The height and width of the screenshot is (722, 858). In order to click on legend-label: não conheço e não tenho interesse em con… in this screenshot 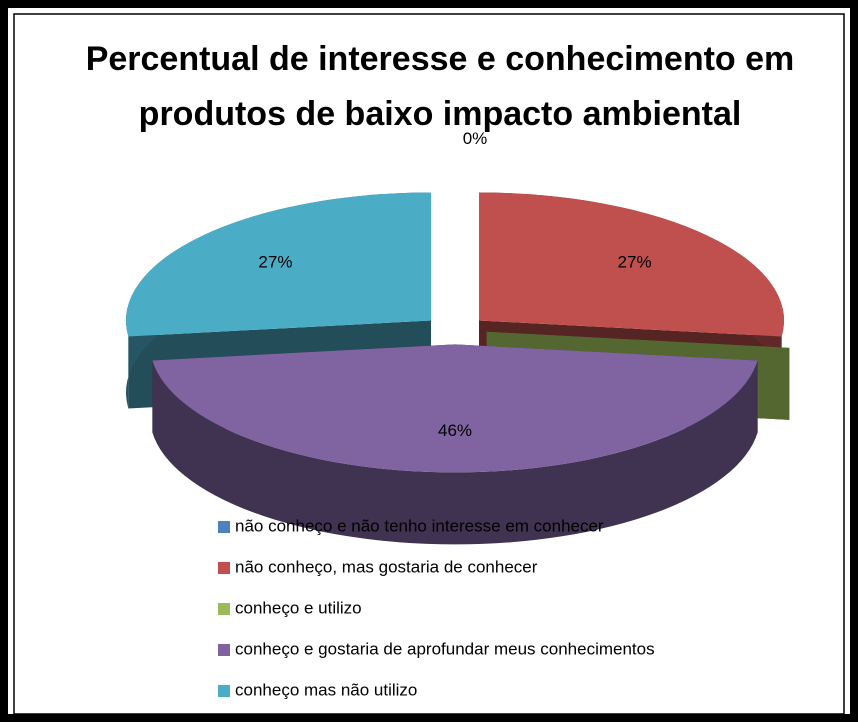, I will do `click(419, 525)`.